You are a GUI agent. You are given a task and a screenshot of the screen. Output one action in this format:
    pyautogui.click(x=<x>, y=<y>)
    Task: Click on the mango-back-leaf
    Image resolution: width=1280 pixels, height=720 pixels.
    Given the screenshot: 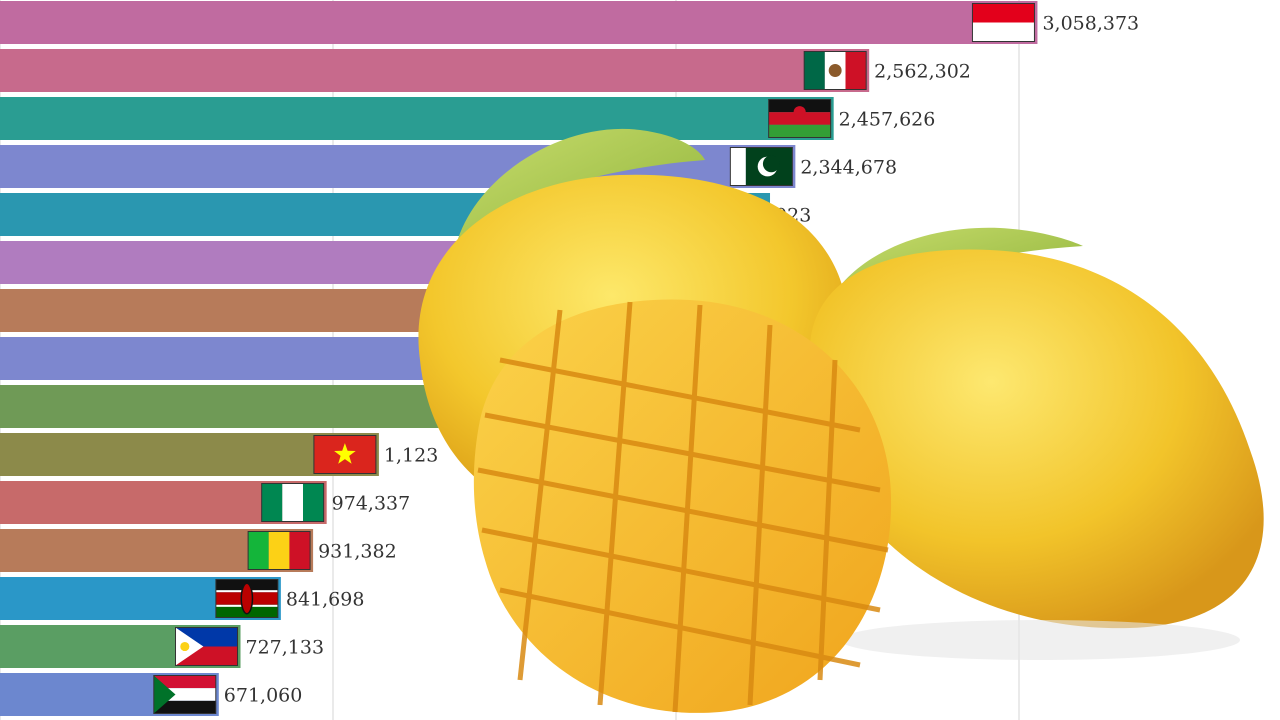 What is the action you would take?
    pyautogui.click(x=580, y=189)
    